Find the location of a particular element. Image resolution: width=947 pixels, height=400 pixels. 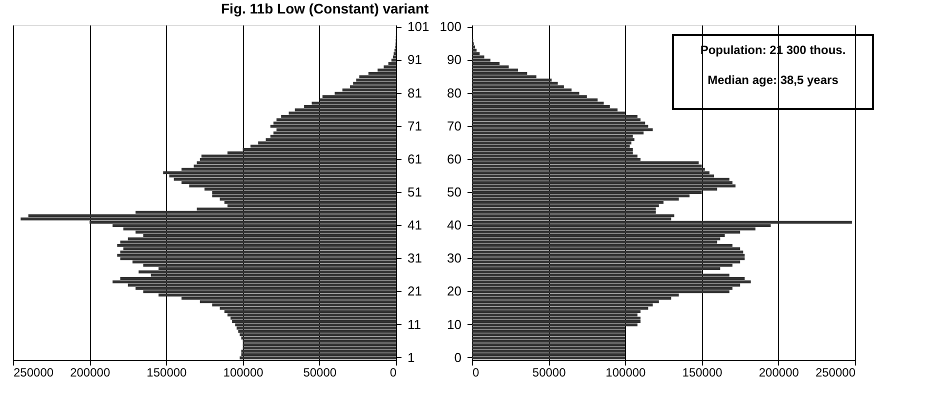

y-tick-label: 60 is located at coordinates (454, 158).